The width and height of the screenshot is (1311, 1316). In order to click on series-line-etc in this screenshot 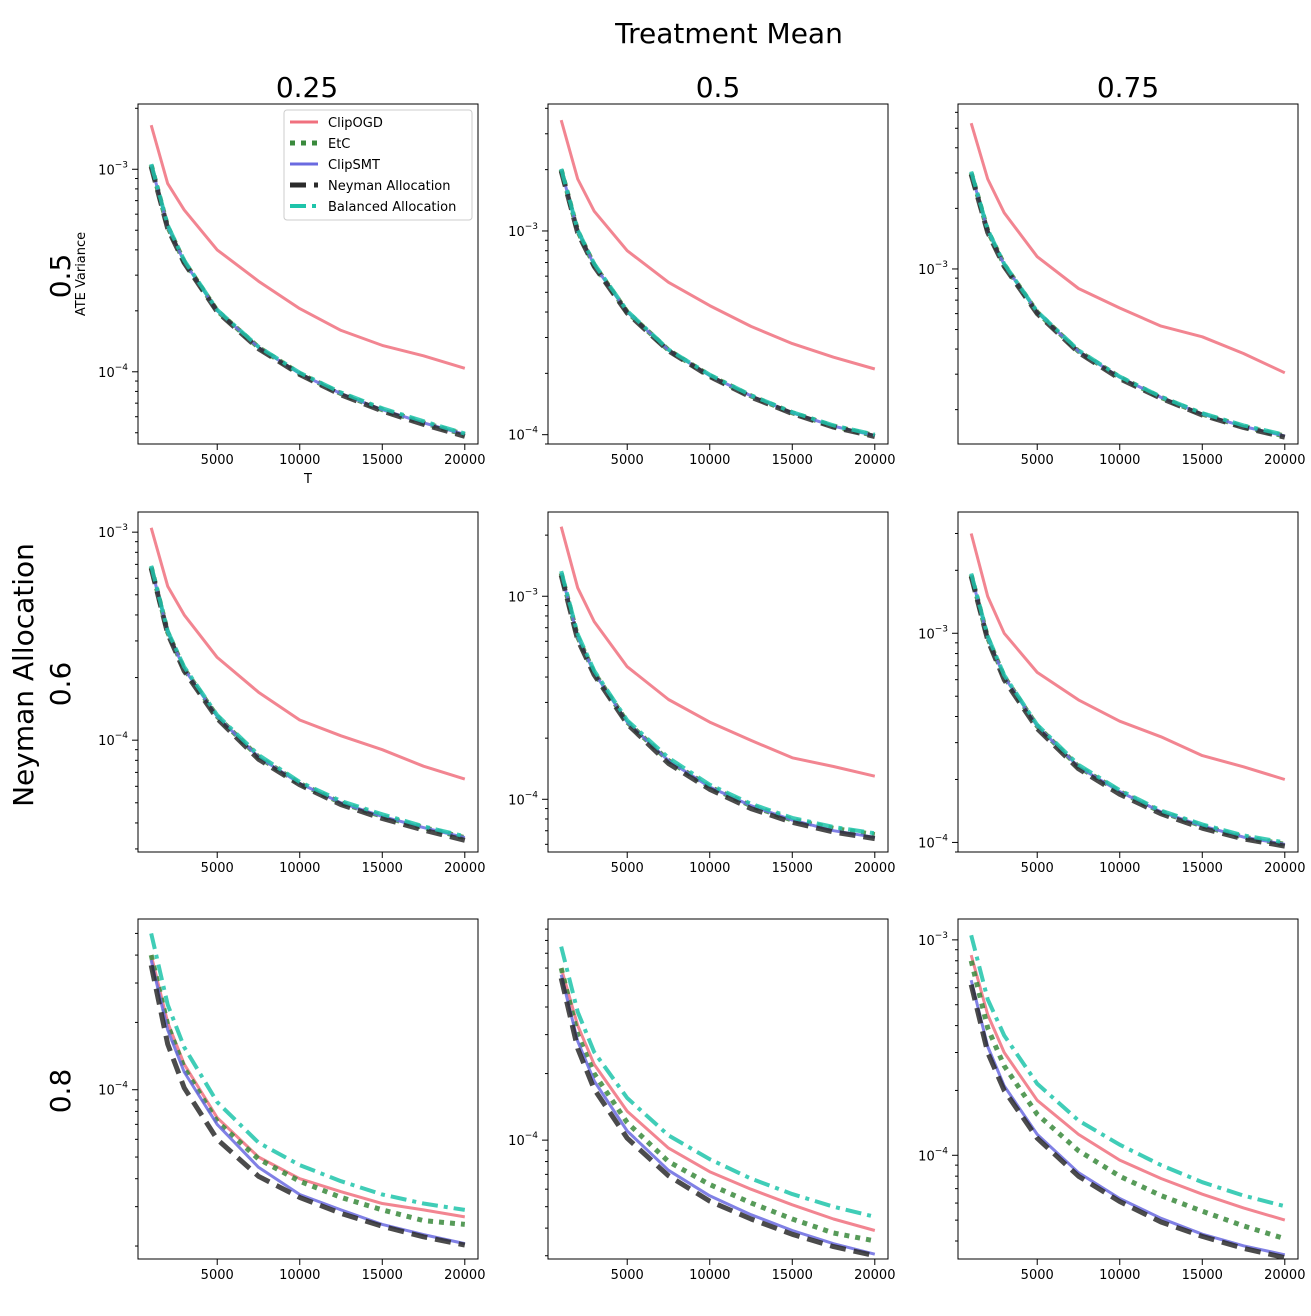, I will do `click(717, 1105)`.